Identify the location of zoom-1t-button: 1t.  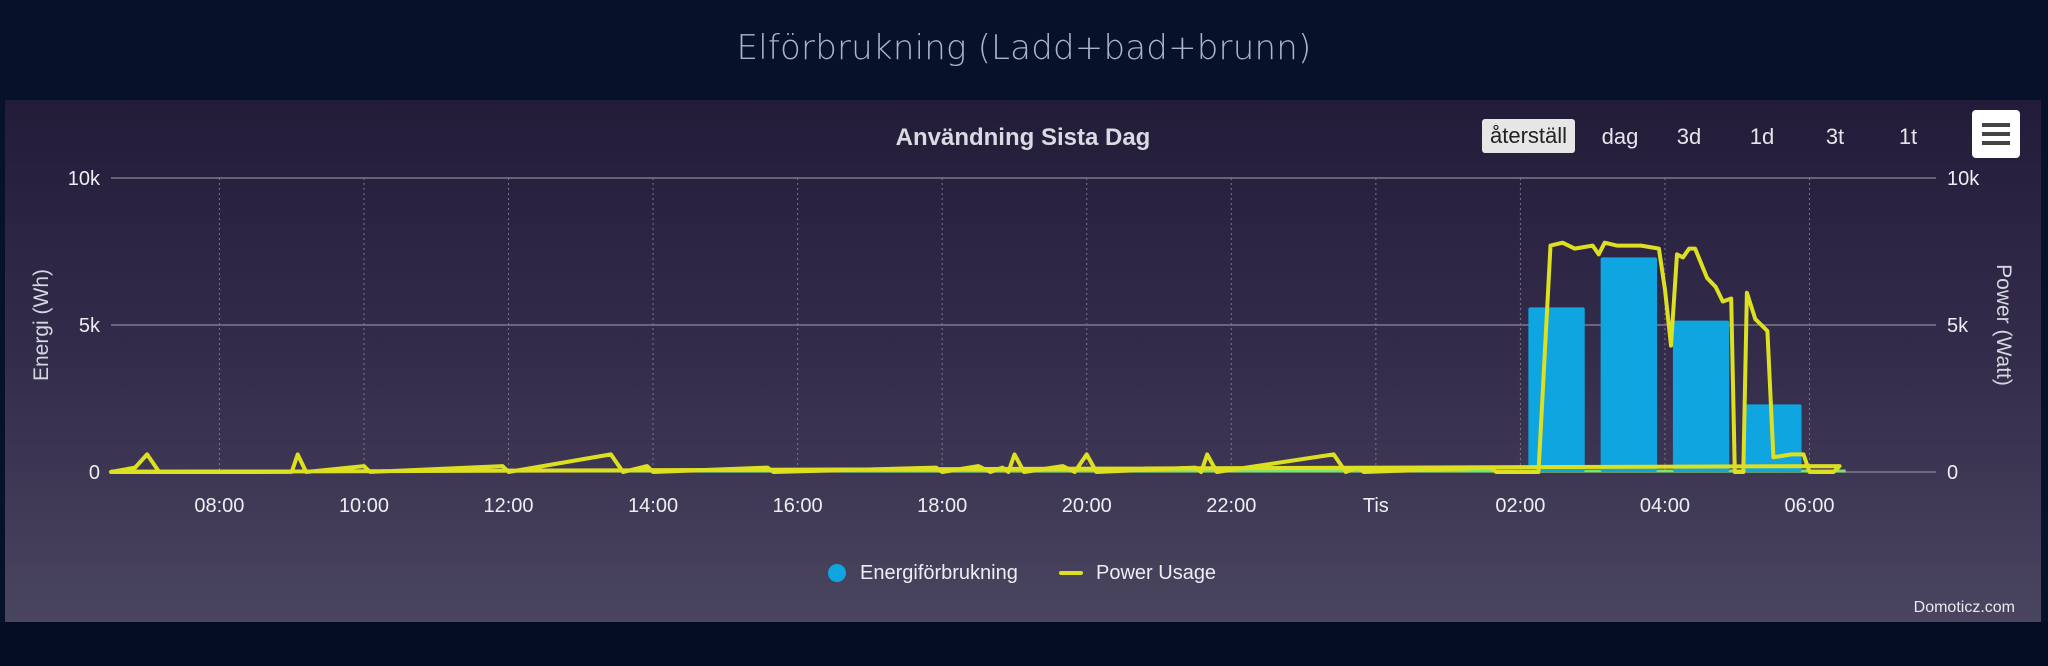
(1908, 136).